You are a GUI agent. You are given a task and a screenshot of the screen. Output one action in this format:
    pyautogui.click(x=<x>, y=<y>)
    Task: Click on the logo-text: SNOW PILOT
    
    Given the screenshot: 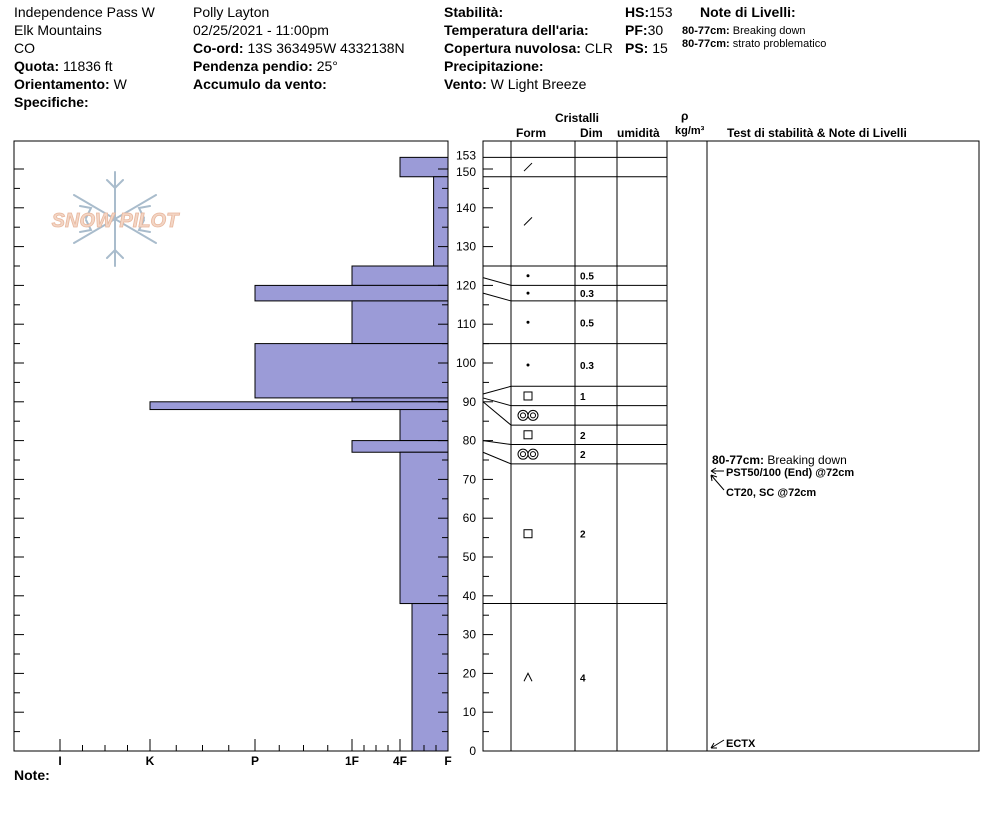 What is the action you would take?
    pyautogui.click(x=116, y=221)
    